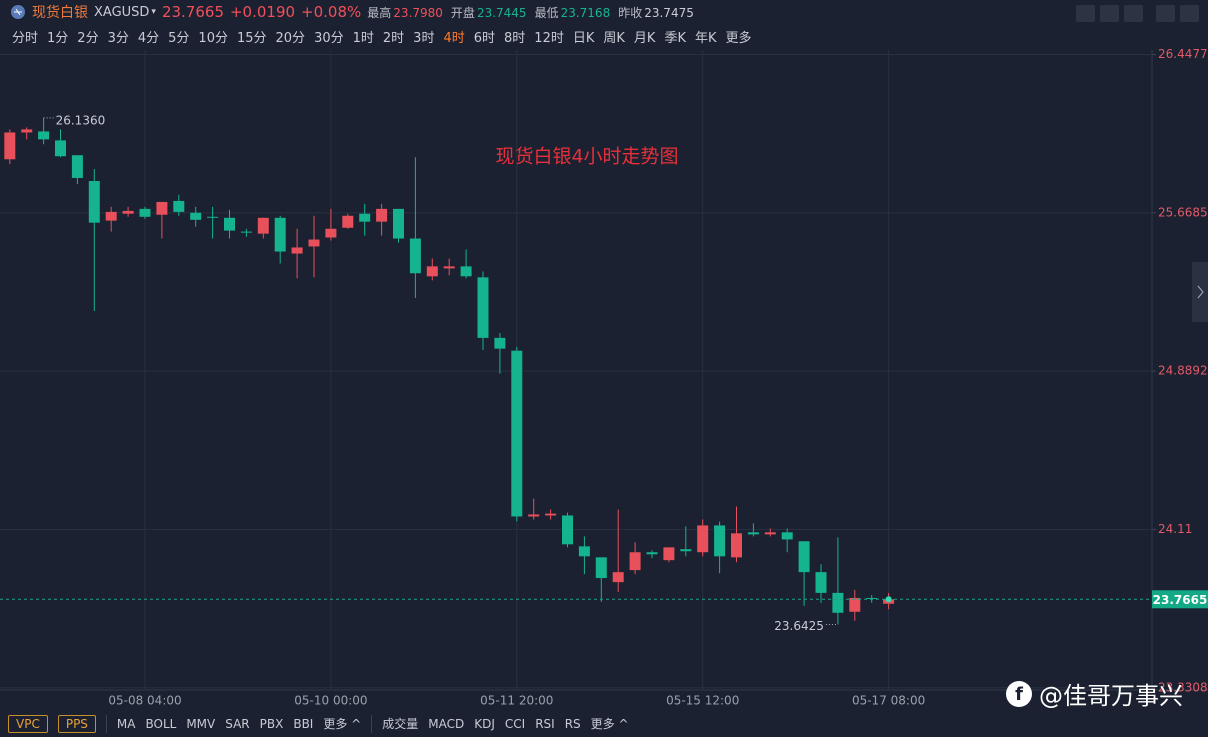 The height and width of the screenshot is (737, 1208). I want to click on timeframe: 2分, so click(88, 38).